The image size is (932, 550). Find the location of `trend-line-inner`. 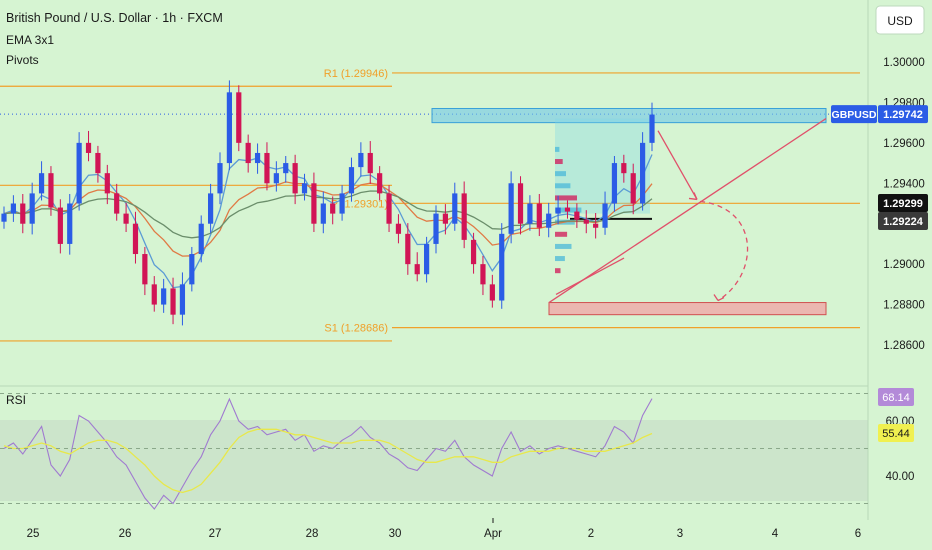

trend-line-inner is located at coordinates (590, 276).